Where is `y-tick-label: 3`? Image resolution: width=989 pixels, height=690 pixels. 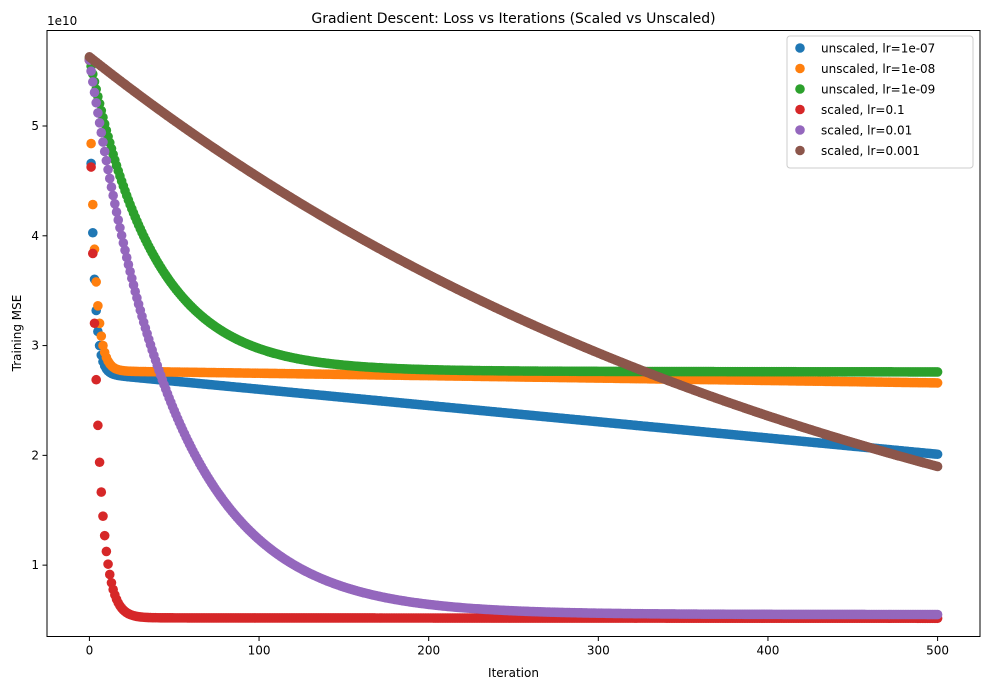 y-tick-label: 3 is located at coordinates (35, 346).